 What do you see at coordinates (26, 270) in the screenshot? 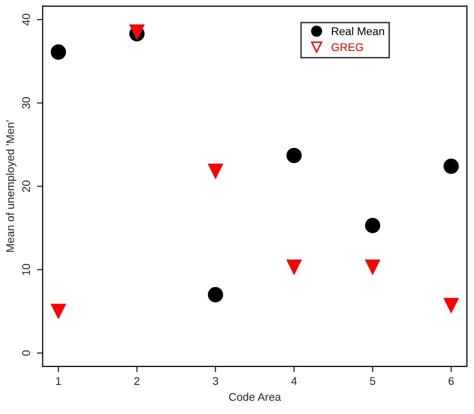
I see `y-tick-label: 10` at bounding box center [26, 270].